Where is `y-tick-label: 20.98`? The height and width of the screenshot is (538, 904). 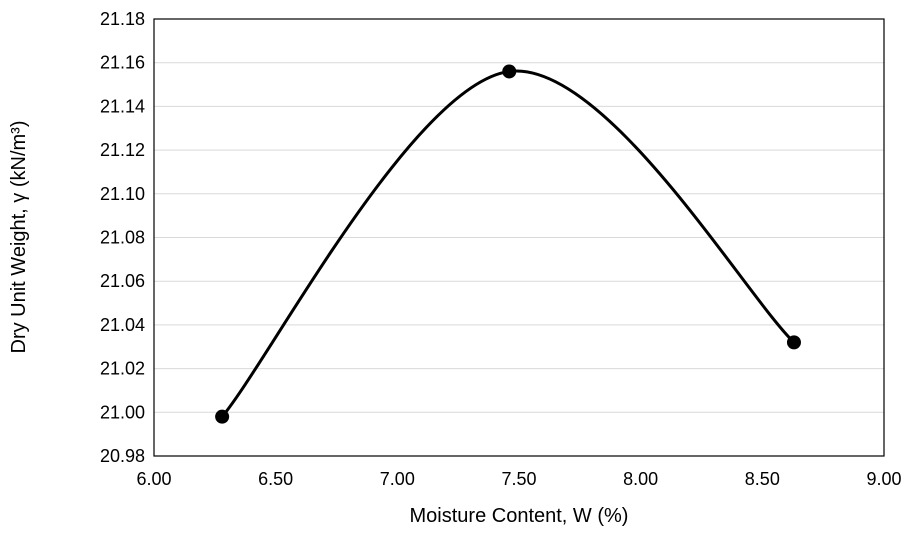 y-tick-label: 20.98 is located at coordinates (122, 456).